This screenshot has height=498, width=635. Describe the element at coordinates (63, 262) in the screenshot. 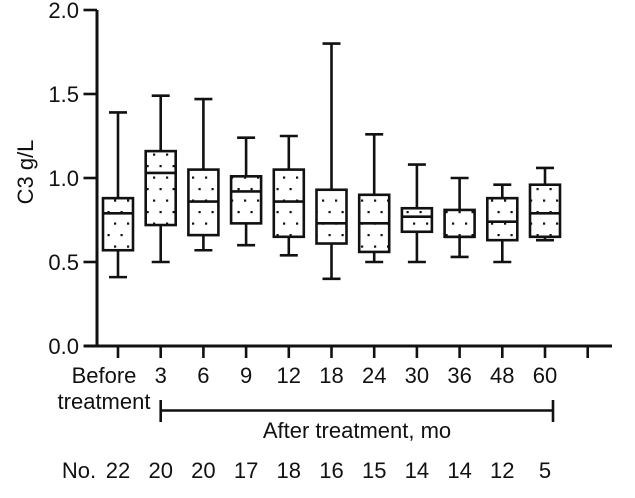

I see `y-tick-label: 0.5` at that location.